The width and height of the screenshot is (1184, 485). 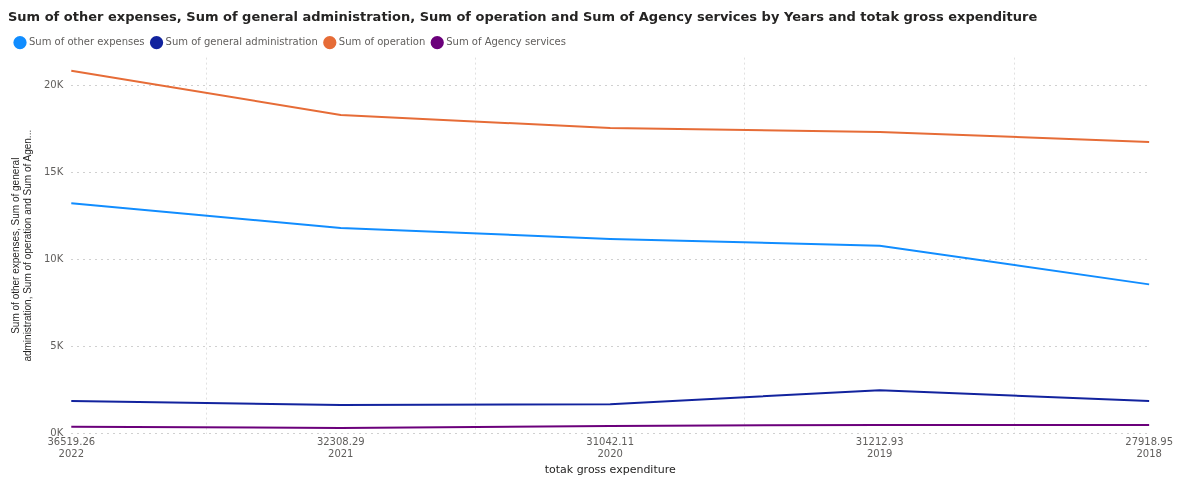 I want to click on legend-label: Sum of operation, so click(x=382, y=42).